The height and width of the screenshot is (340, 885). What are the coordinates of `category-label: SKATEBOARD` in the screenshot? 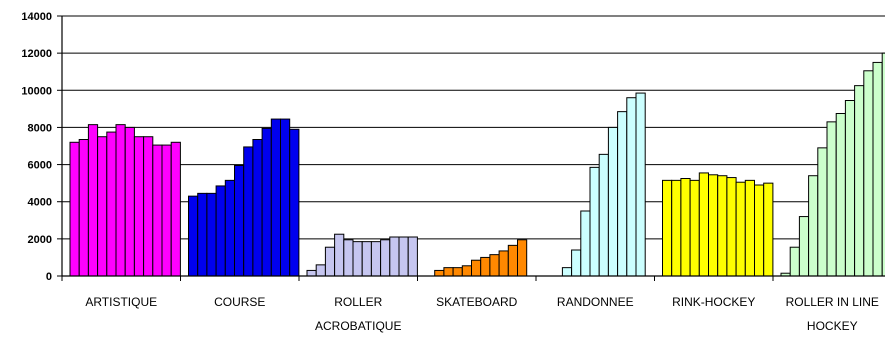 It's located at (476, 302).